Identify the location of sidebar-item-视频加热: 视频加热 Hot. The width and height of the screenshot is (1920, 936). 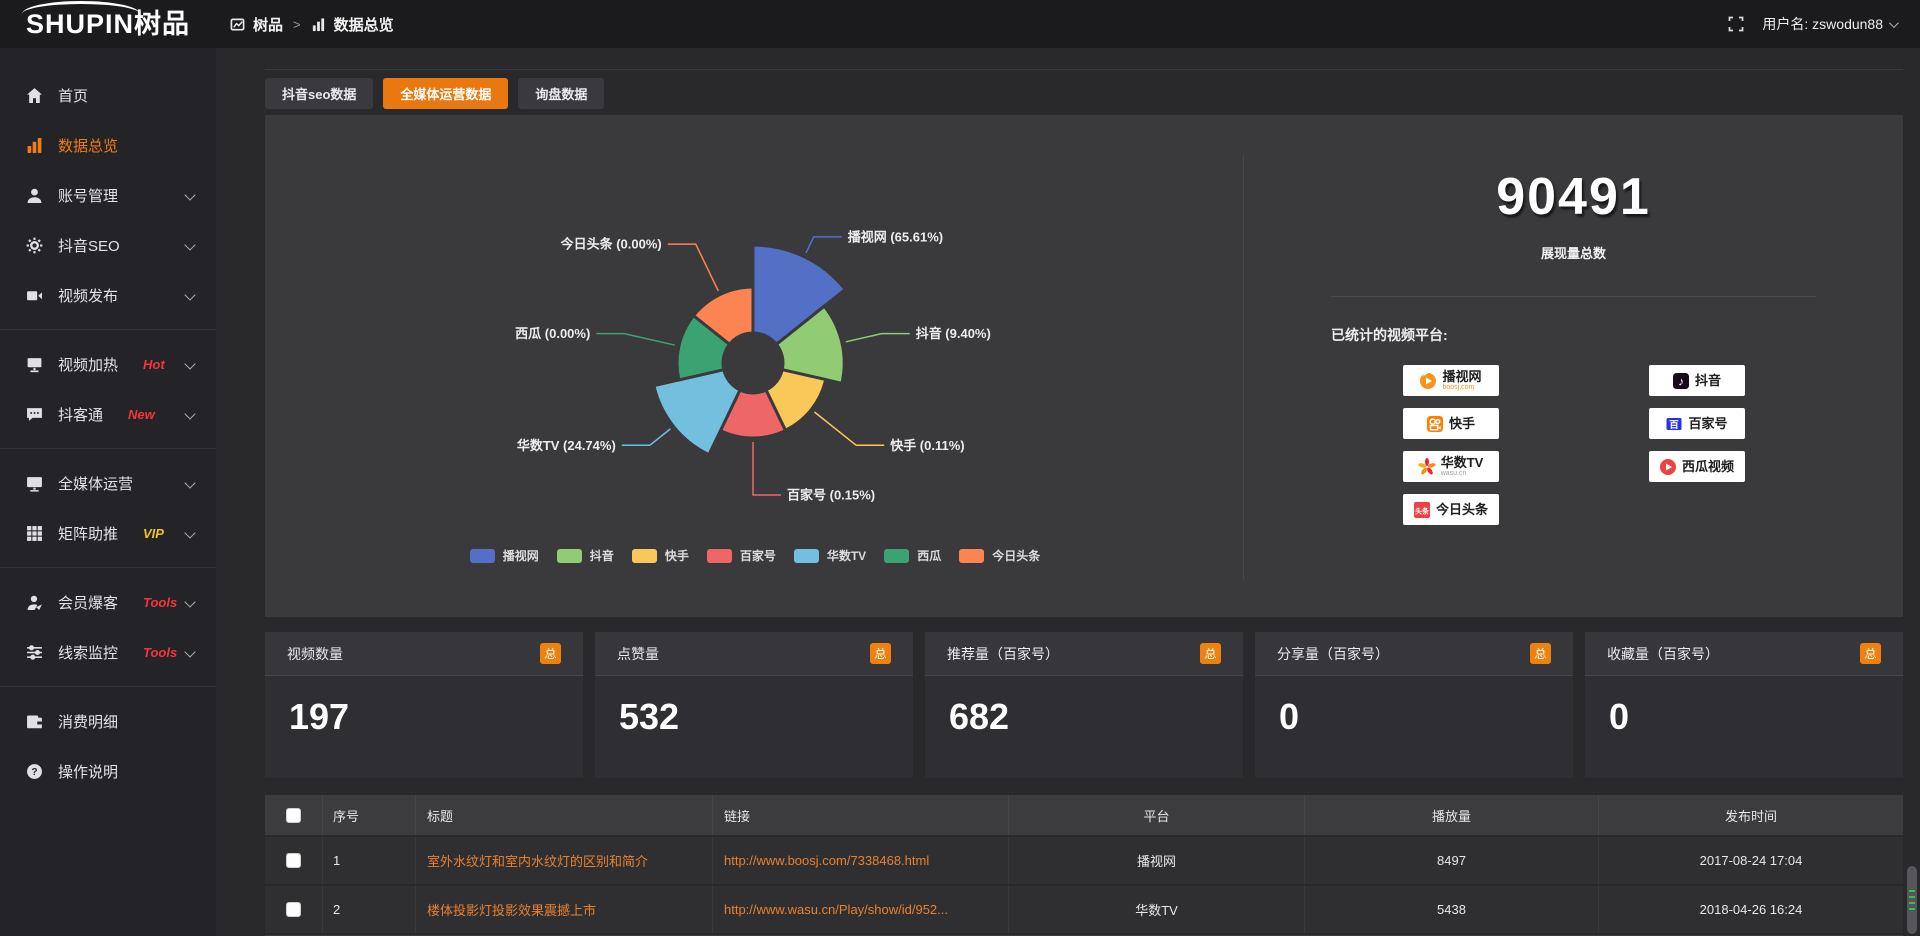
(108, 364).